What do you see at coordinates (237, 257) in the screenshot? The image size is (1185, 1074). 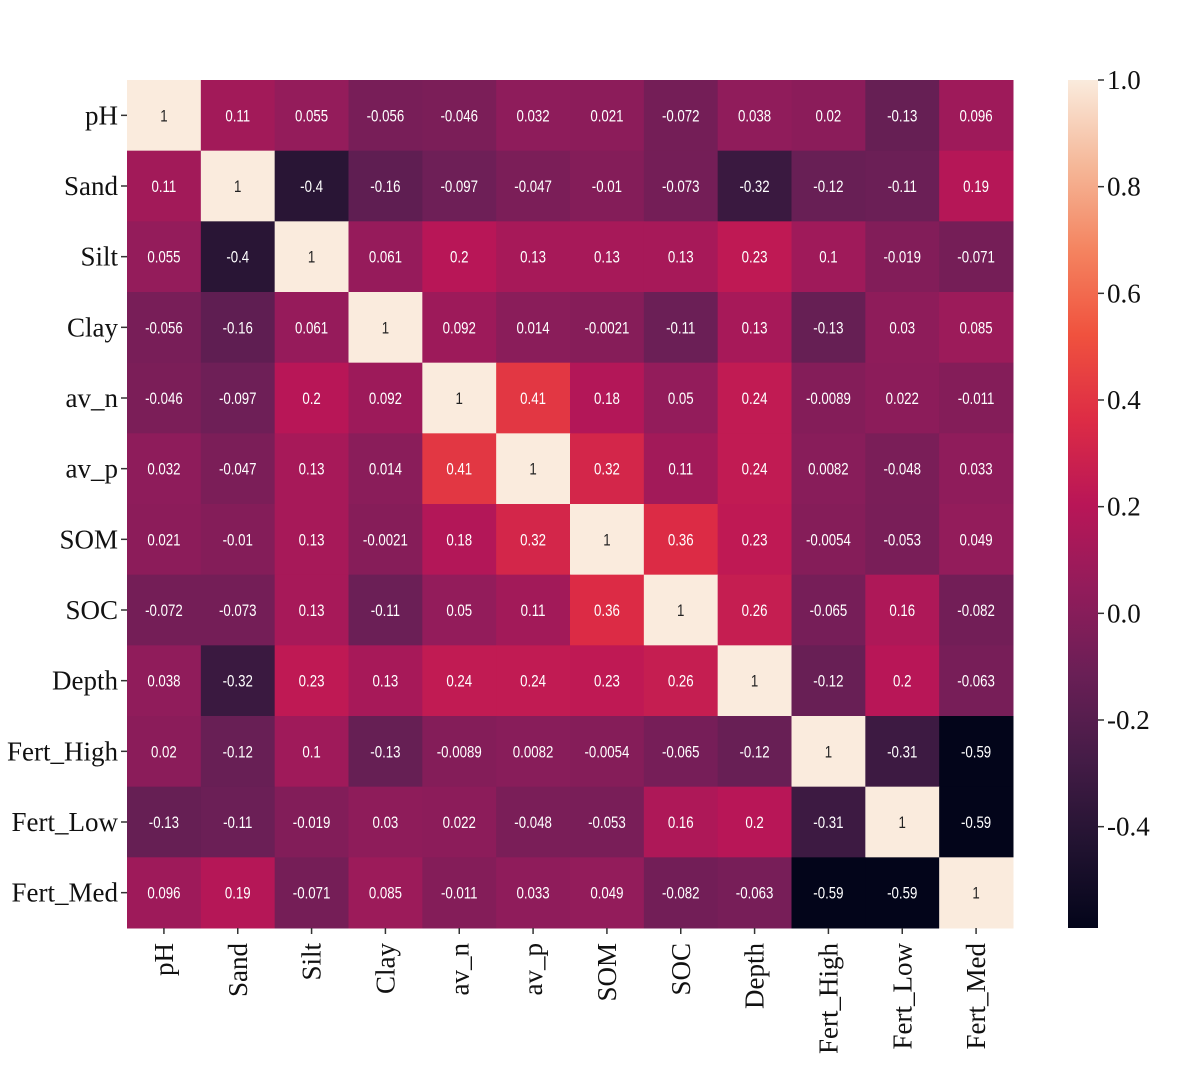 I see `cell-annotation: -0.4` at bounding box center [237, 257].